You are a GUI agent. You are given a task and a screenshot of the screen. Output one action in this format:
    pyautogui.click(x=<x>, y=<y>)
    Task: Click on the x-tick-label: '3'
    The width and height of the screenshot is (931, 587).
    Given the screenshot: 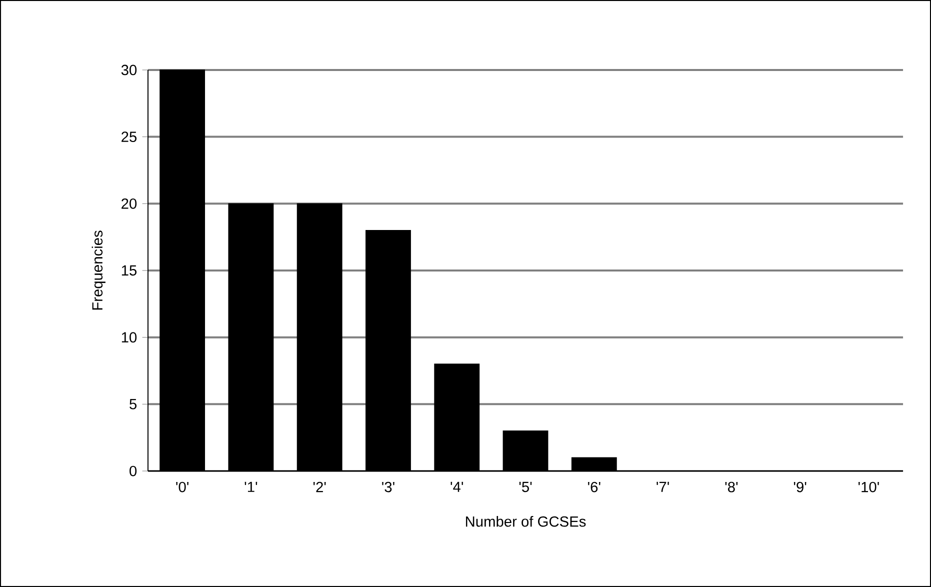 What is the action you would take?
    pyautogui.click(x=388, y=487)
    